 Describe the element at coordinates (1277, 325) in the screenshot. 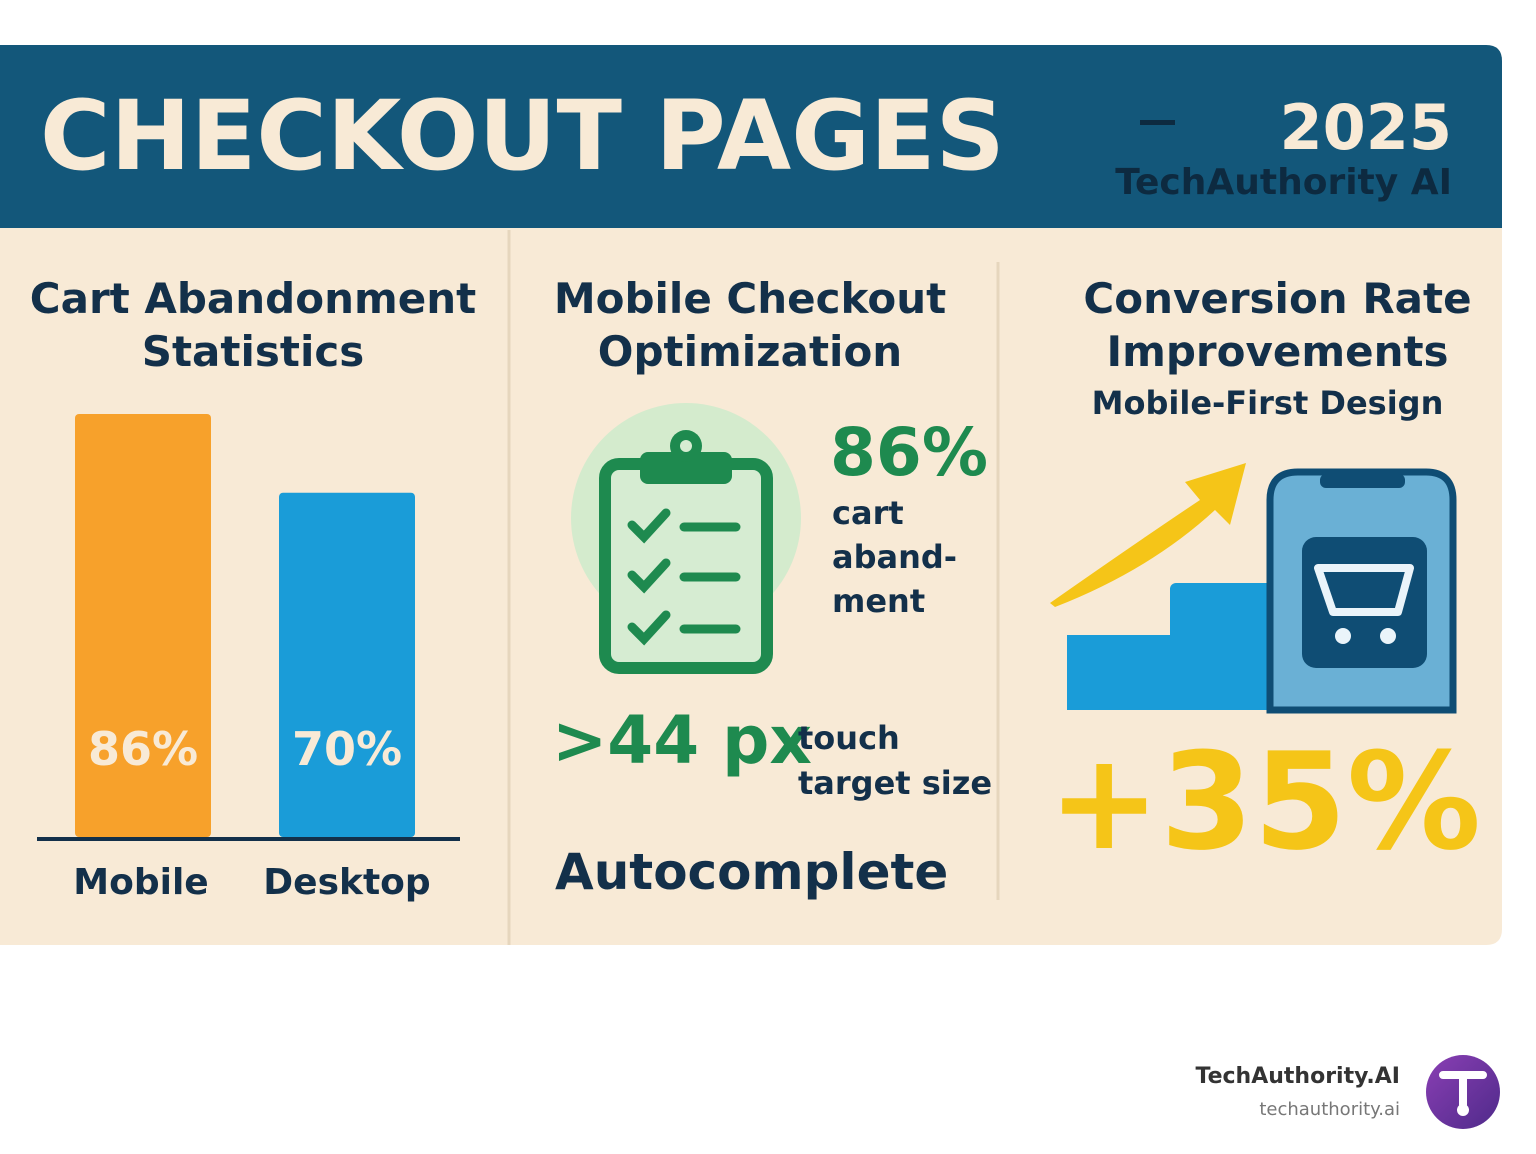

I see `panel-title: Conversion Rate Improvements` at that location.